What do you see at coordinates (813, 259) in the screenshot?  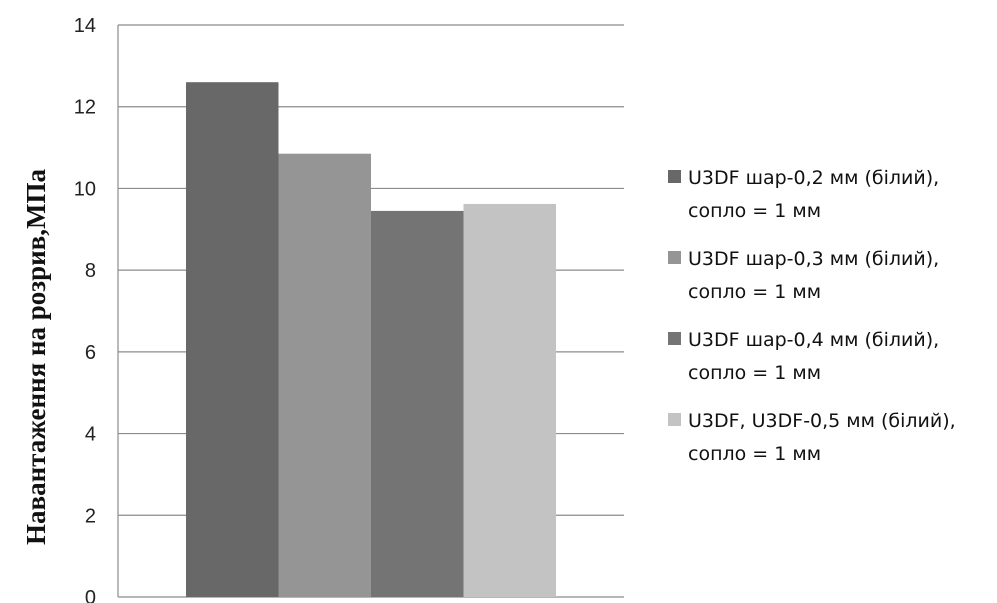 I see `legend-label: U3DF шар-0,3 мм (білий),` at bounding box center [813, 259].